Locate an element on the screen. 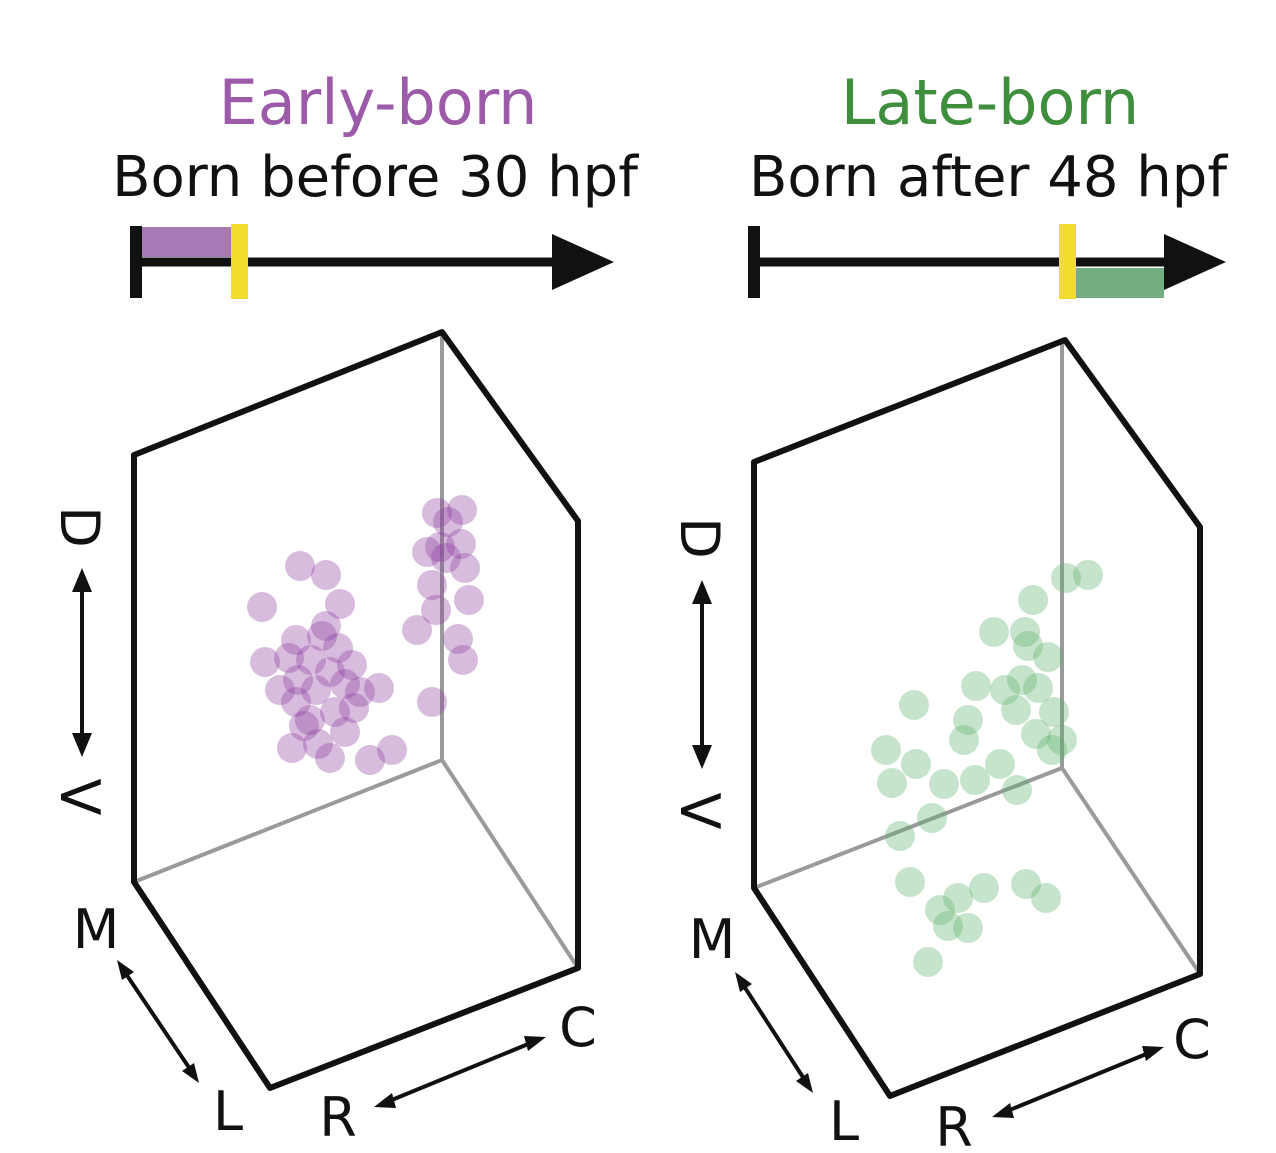  axis-label-ventral: V is located at coordinates (79, 797).